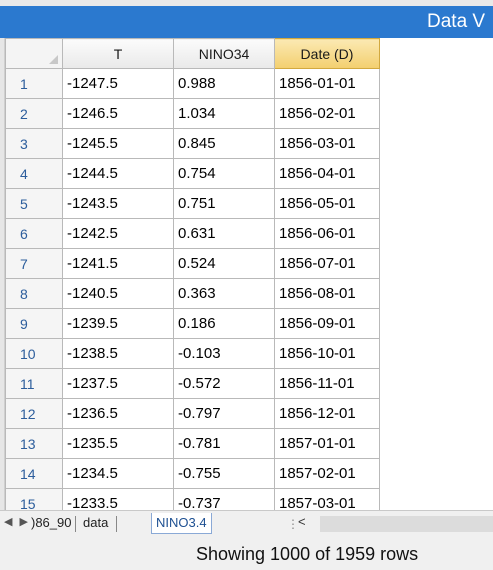 The image size is (493, 570). What do you see at coordinates (34, 83) in the screenshot?
I see `row-number: 1` at bounding box center [34, 83].